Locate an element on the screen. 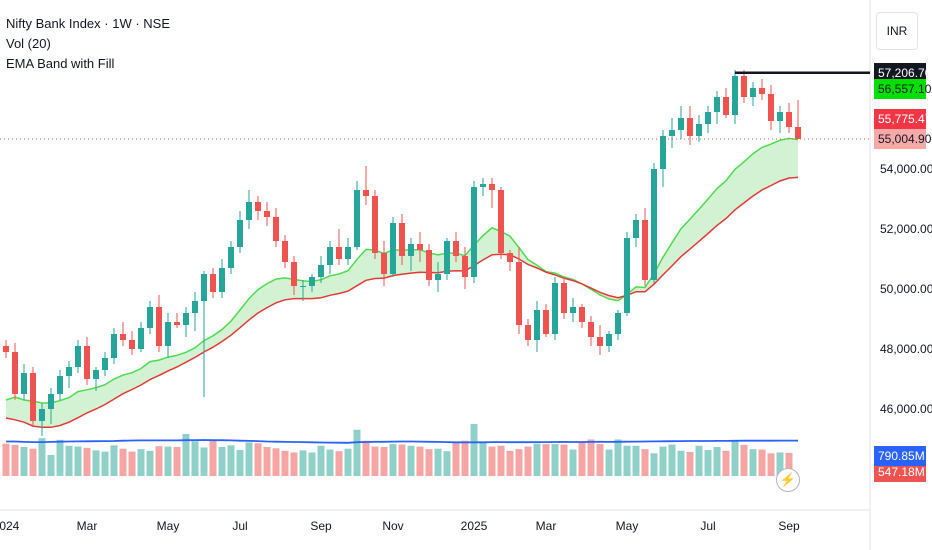 Image resolution: width=932 pixels, height=550 pixels. volume-legend: Vol (20) is located at coordinates (28, 43).